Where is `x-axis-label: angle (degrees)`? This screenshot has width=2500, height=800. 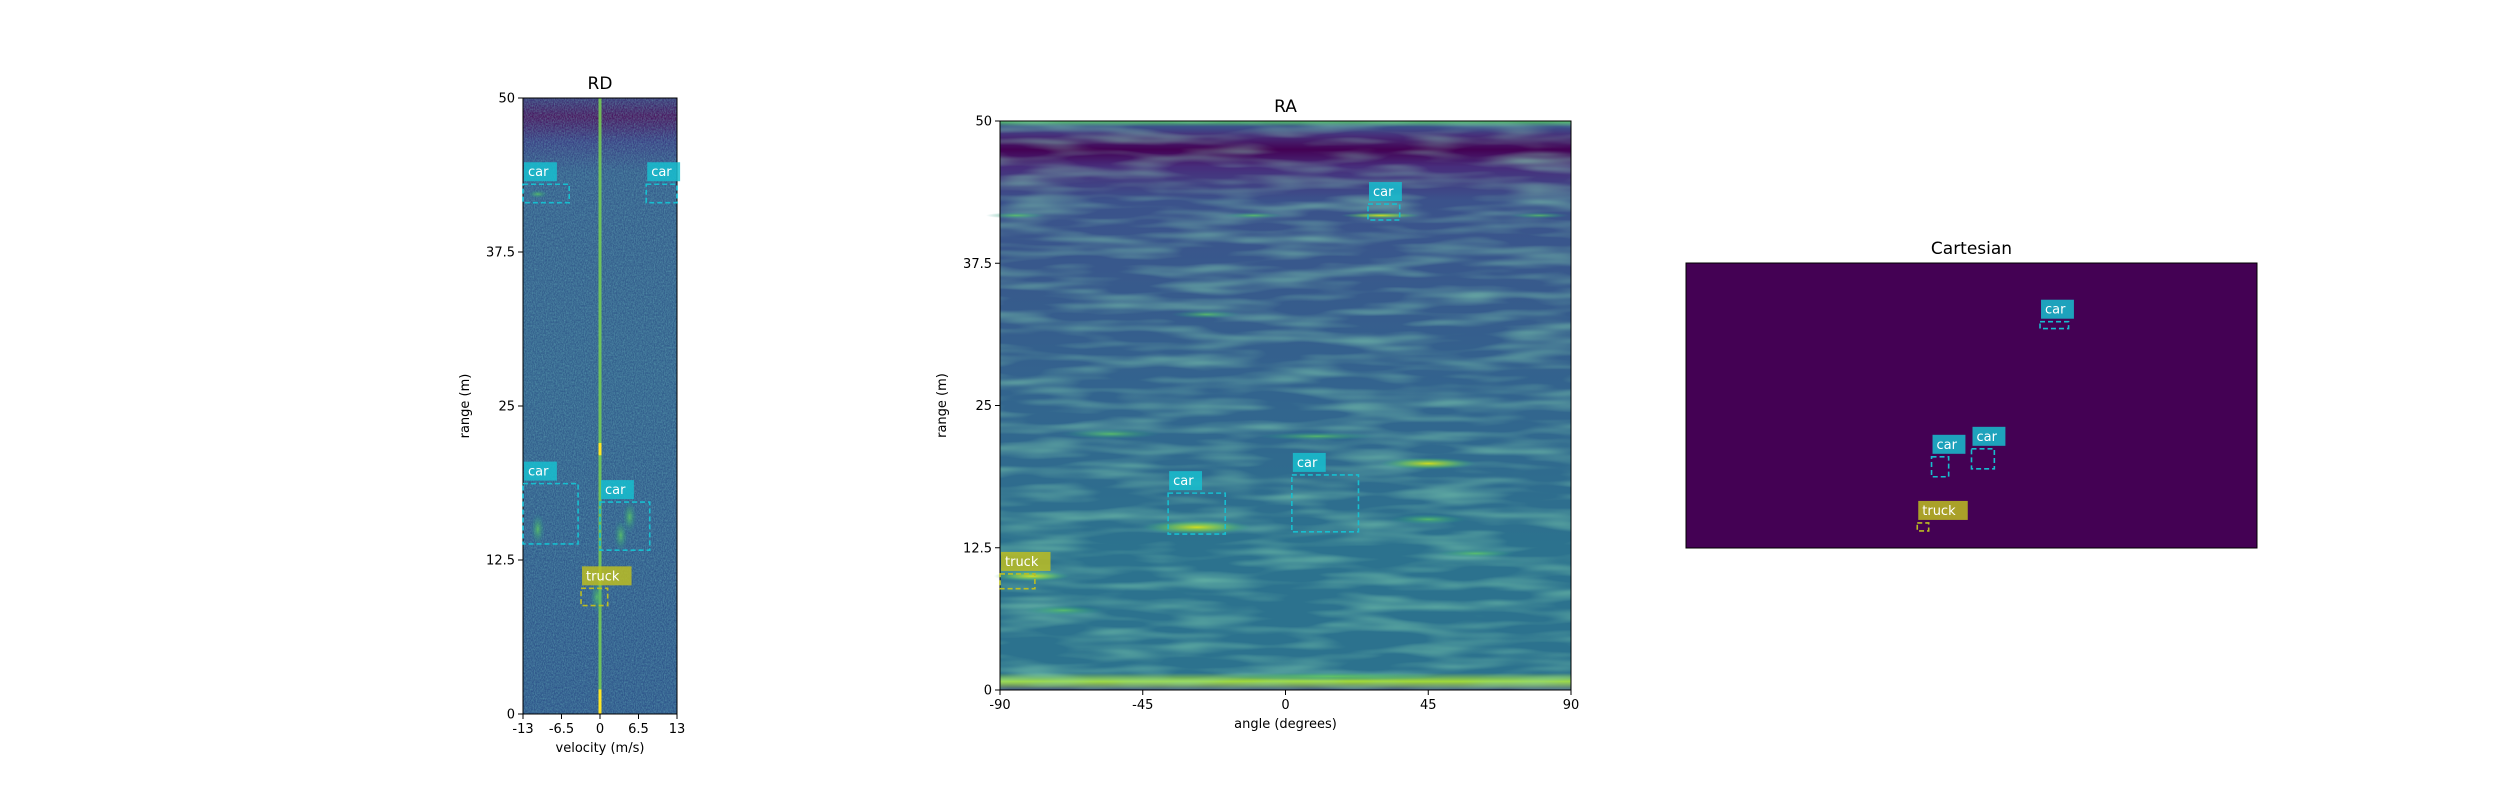
x-axis-label: angle (degrees) is located at coordinates (1285, 724).